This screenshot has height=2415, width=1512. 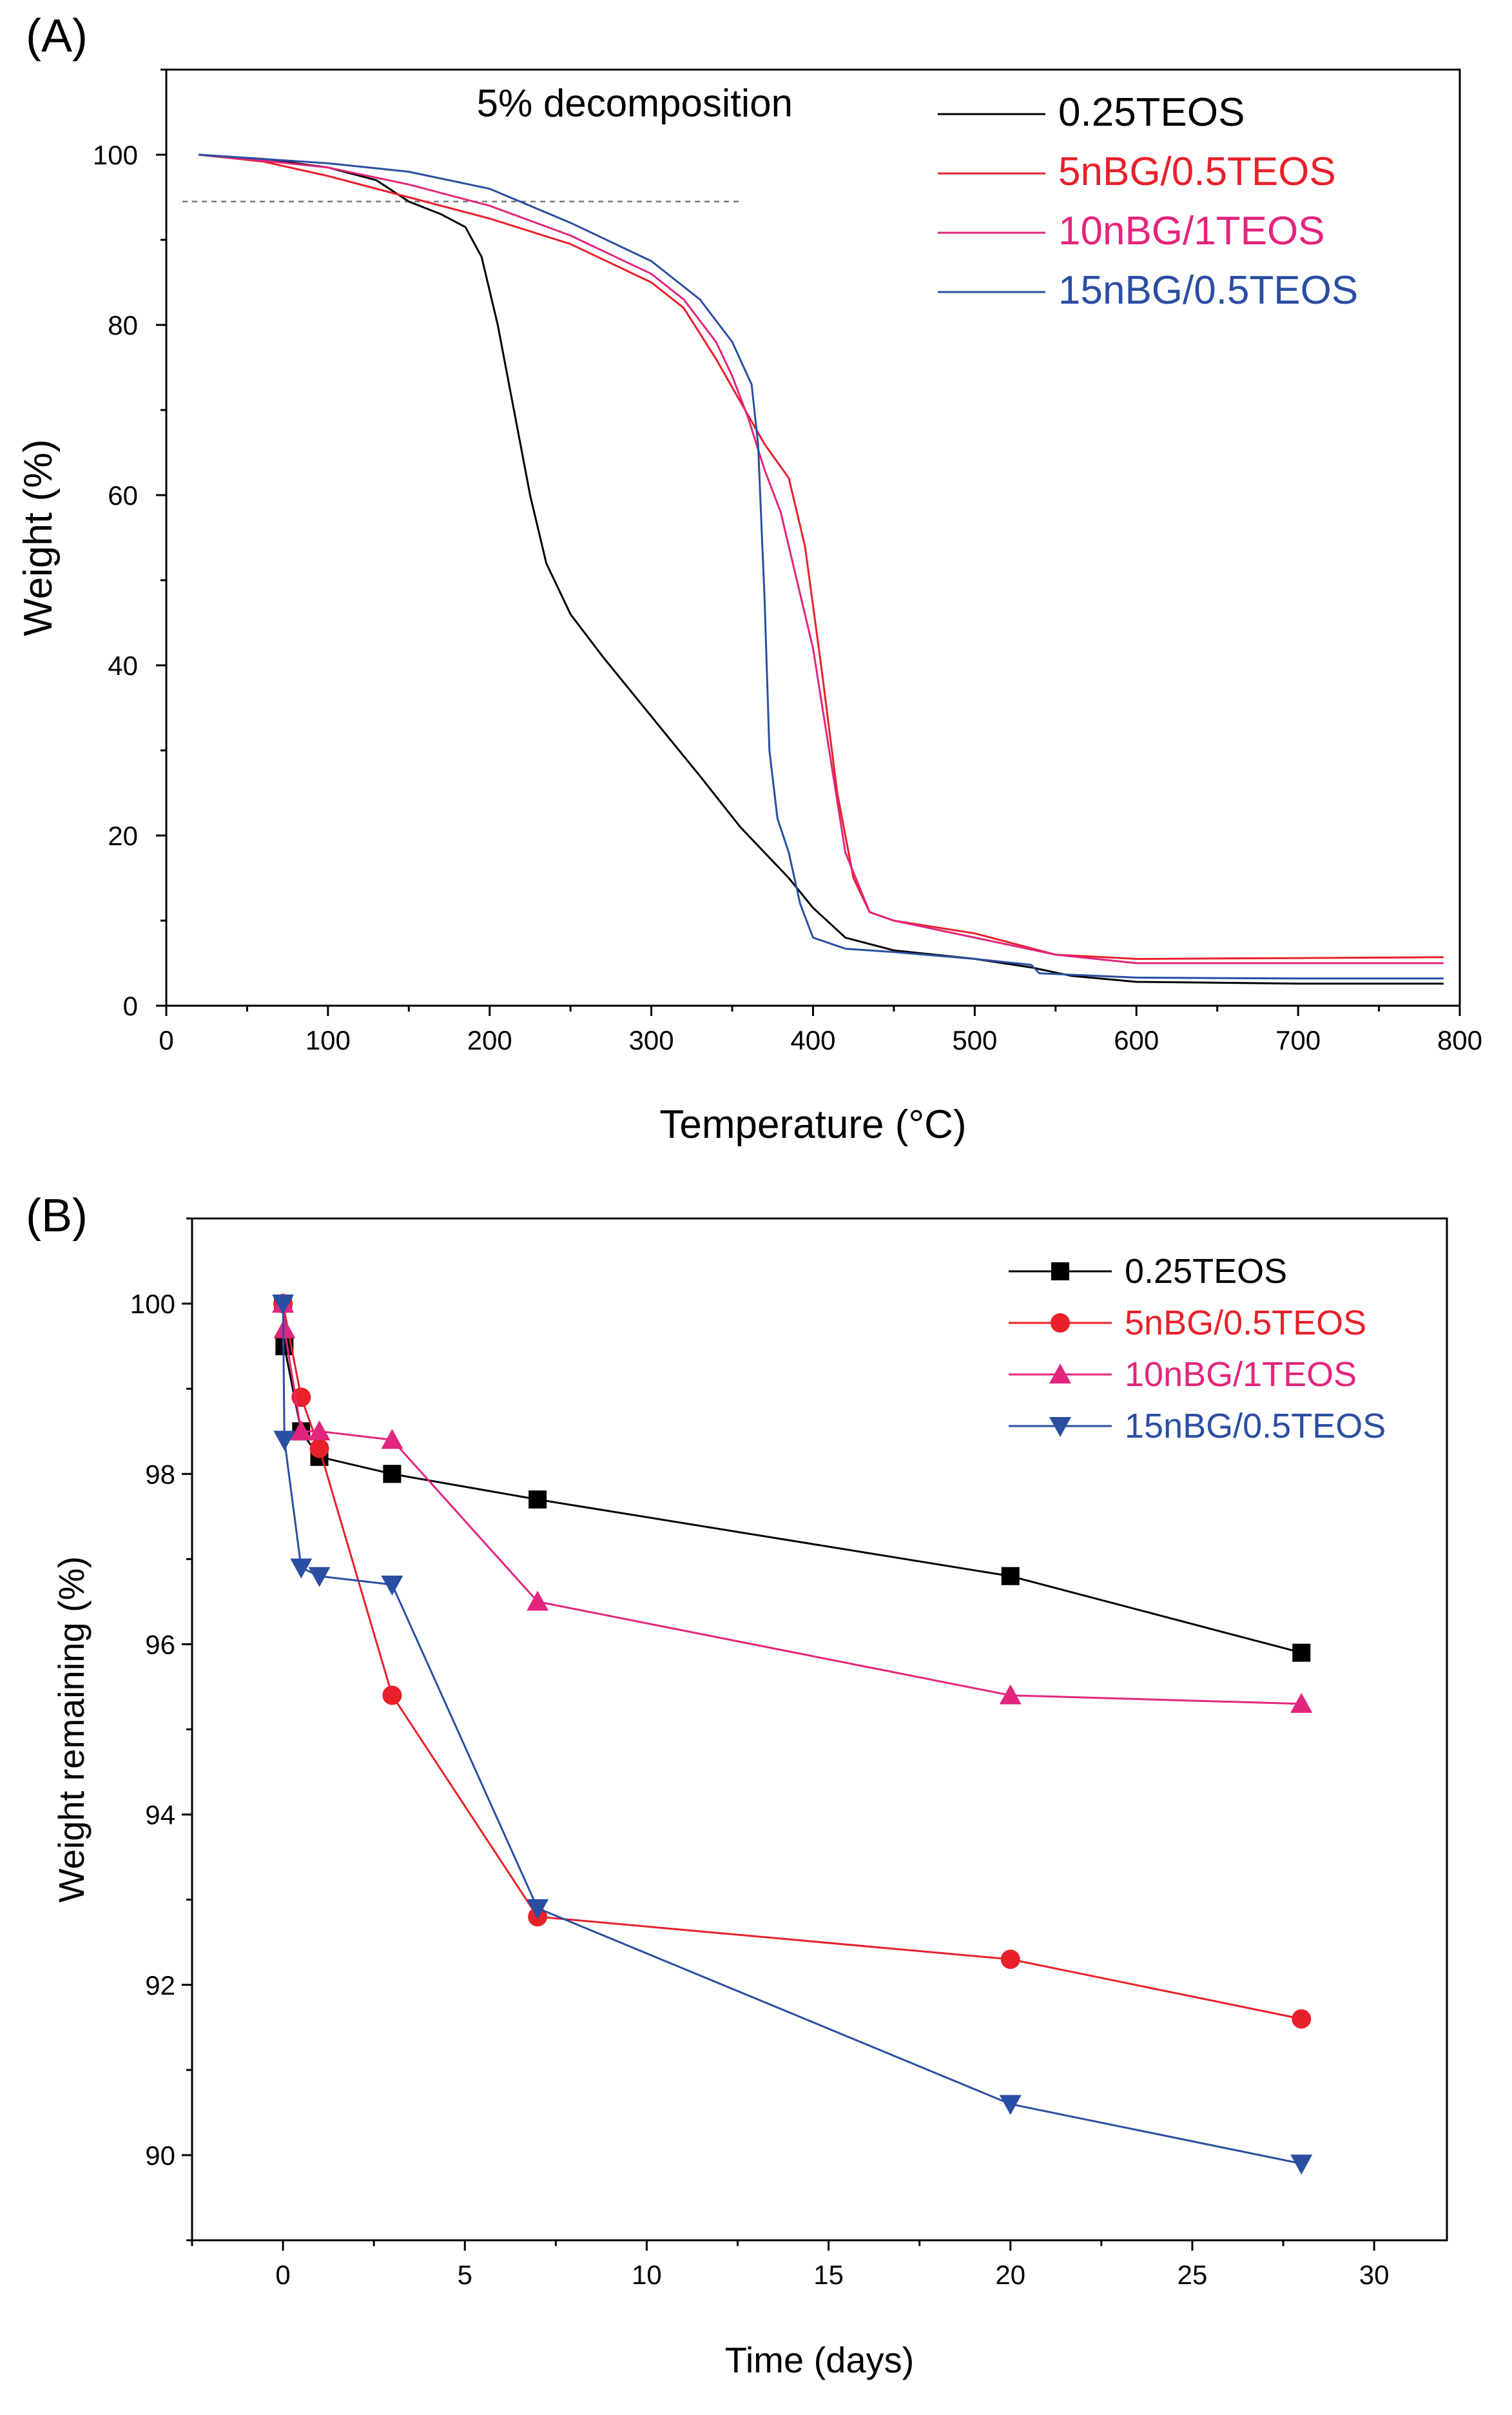 I want to click on x-tick-label: 400, so click(x=812, y=1040).